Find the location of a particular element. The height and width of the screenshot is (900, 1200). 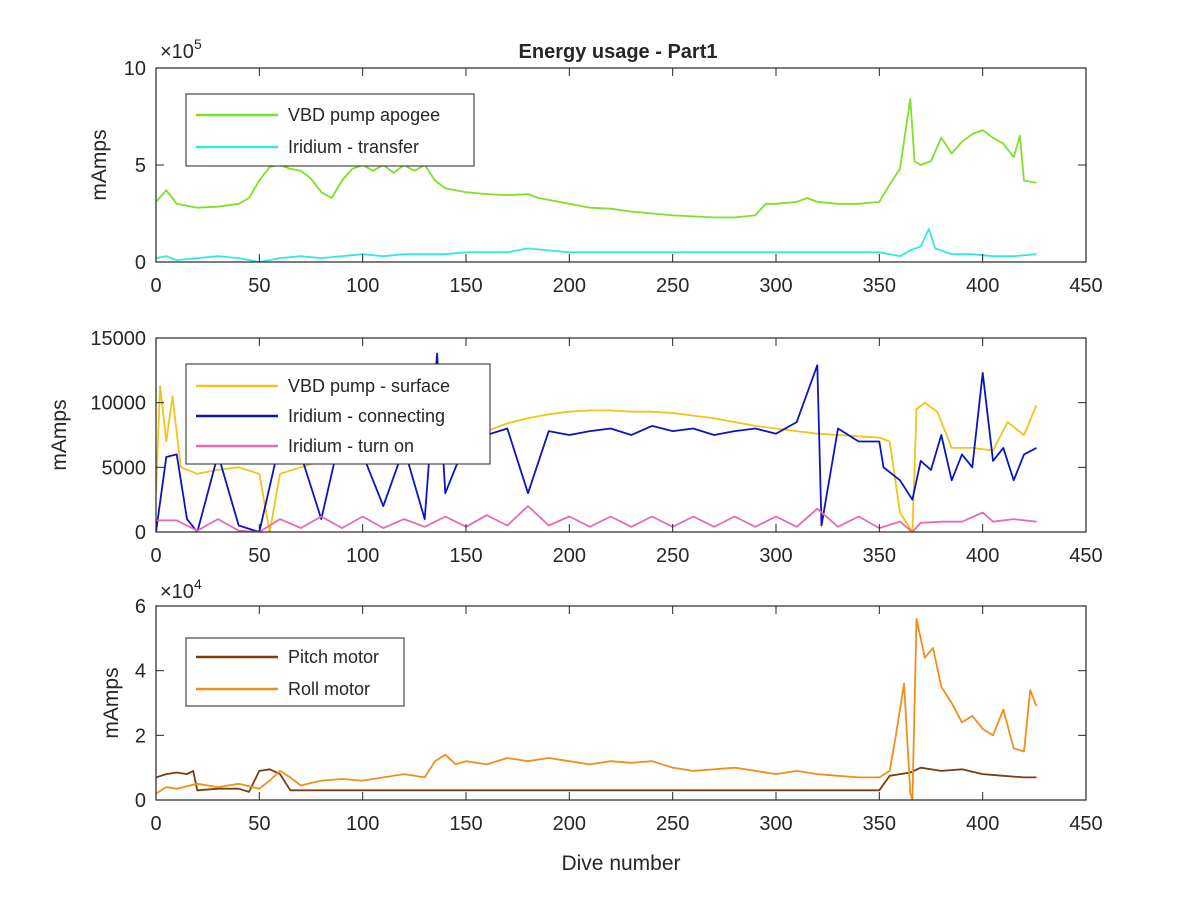

legend: VBD pump apogee Iridium - transfer is located at coordinates (330, 130).